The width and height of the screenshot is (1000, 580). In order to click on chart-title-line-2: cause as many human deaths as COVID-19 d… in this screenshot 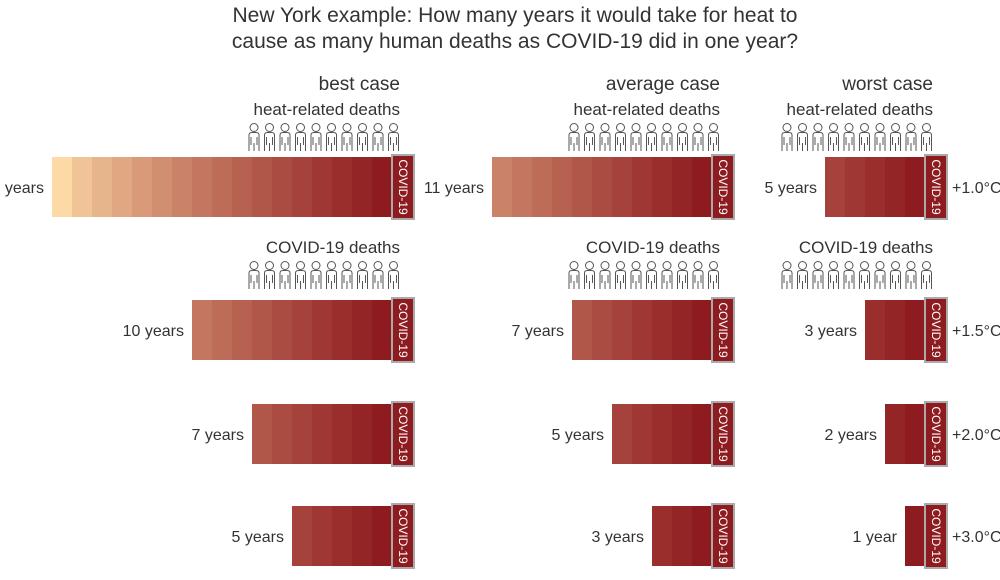, I will do `click(515, 41)`.